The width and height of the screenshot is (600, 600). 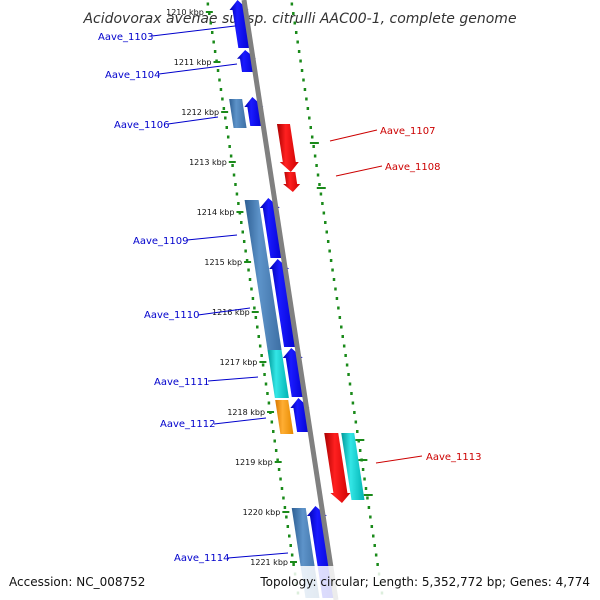 I want to click on ruler-tick-label: 1219 kbp, so click(x=254, y=462).